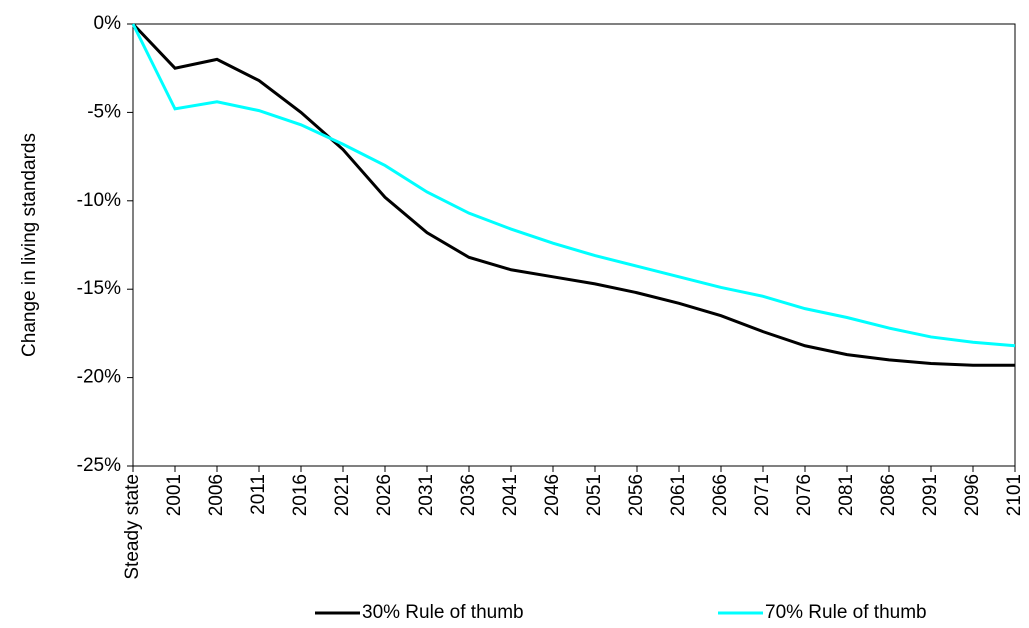 The height and width of the screenshot is (628, 1029). I want to click on x-tick-label: 2056, so click(636, 495).